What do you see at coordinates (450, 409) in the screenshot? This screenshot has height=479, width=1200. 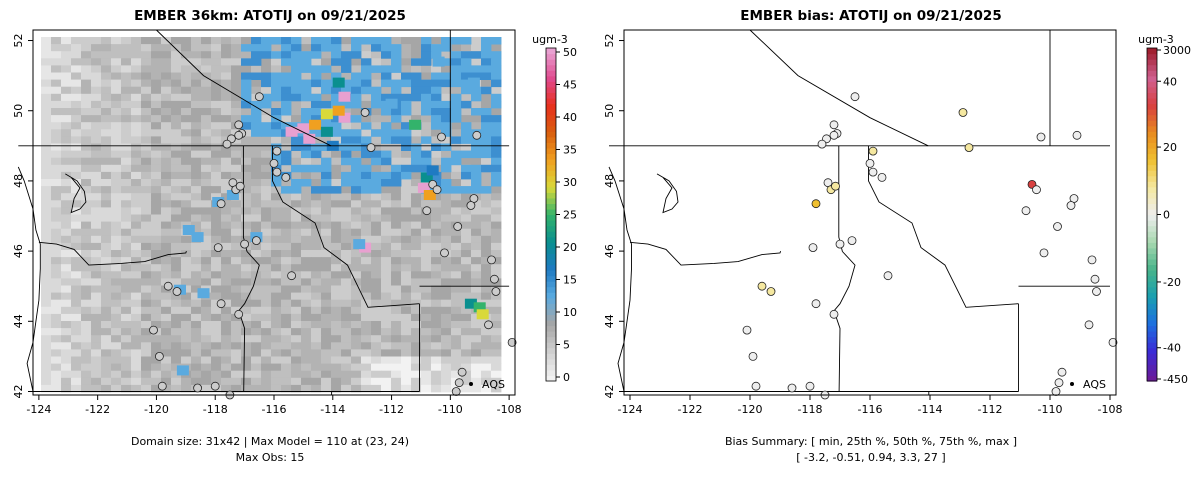 I see `x-tick-label: -110` at bounding box center [450, 409].